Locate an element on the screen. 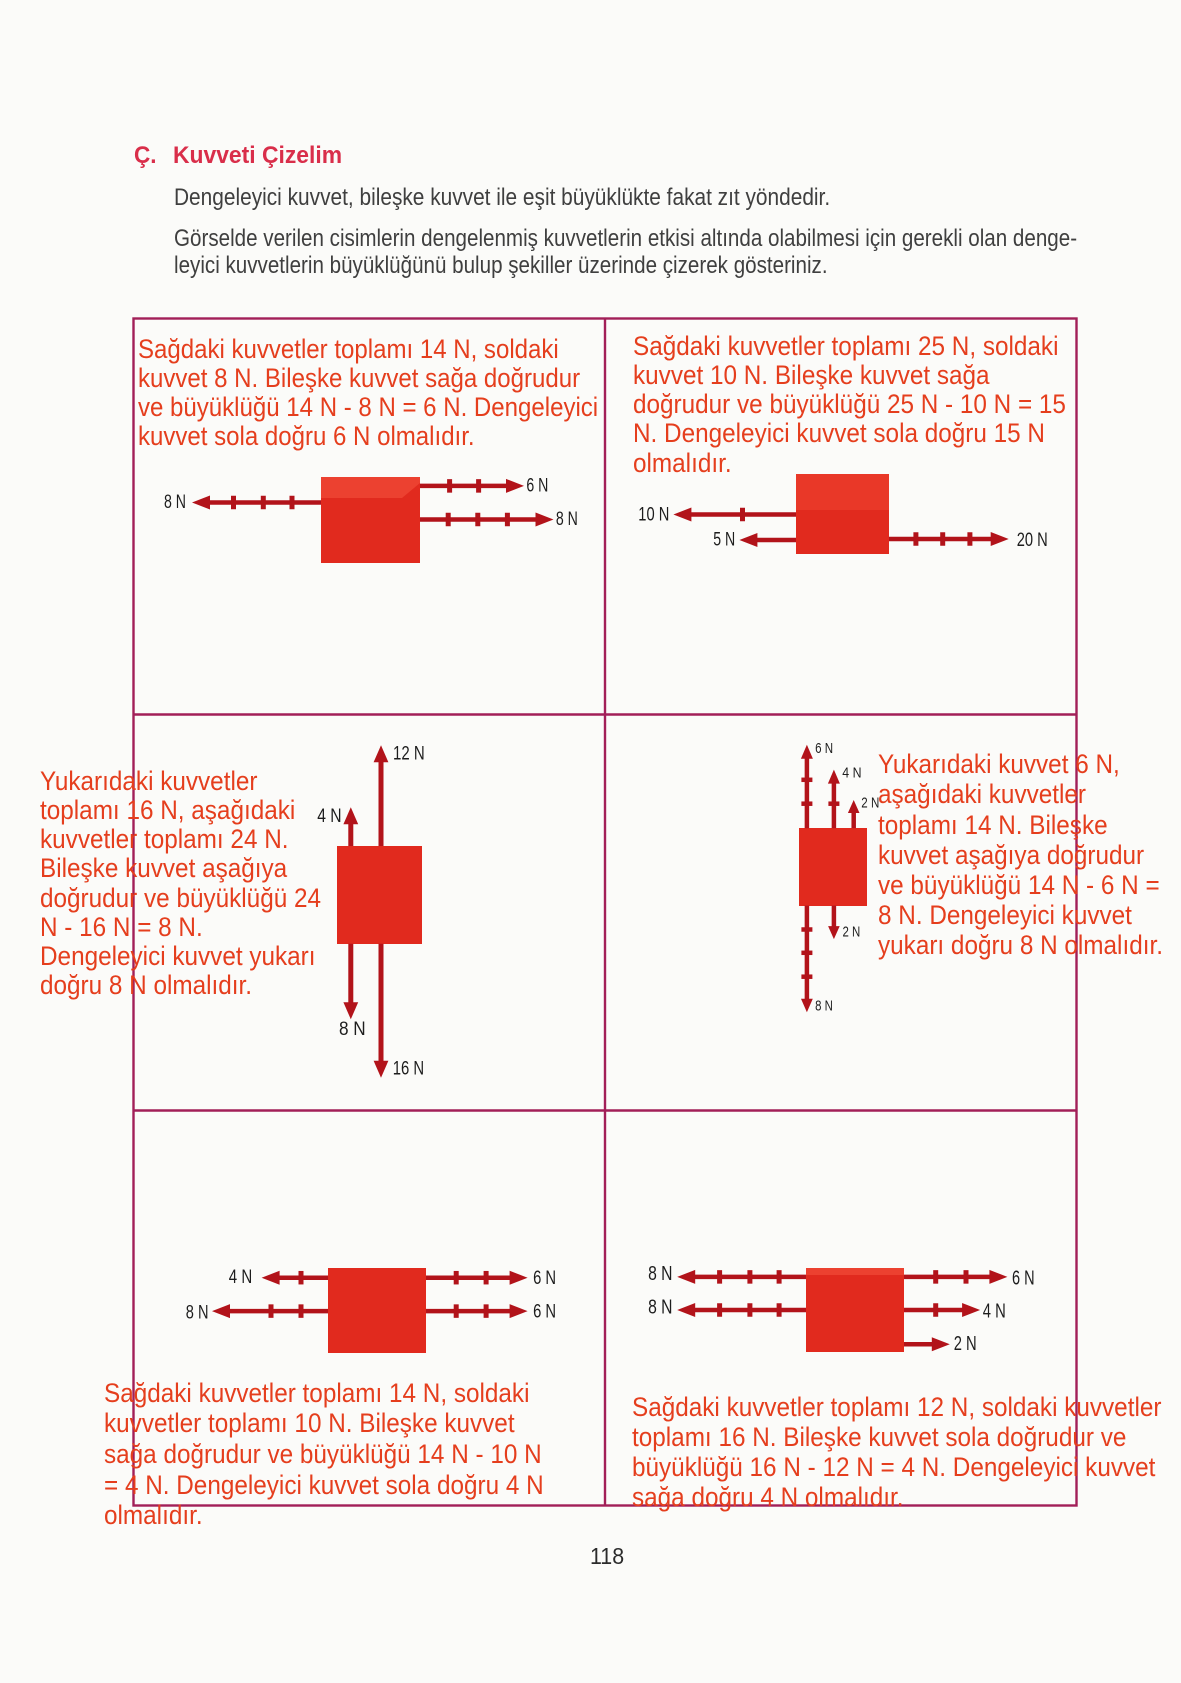  svg-text: 16 N is located at coordinates (408, 1069).